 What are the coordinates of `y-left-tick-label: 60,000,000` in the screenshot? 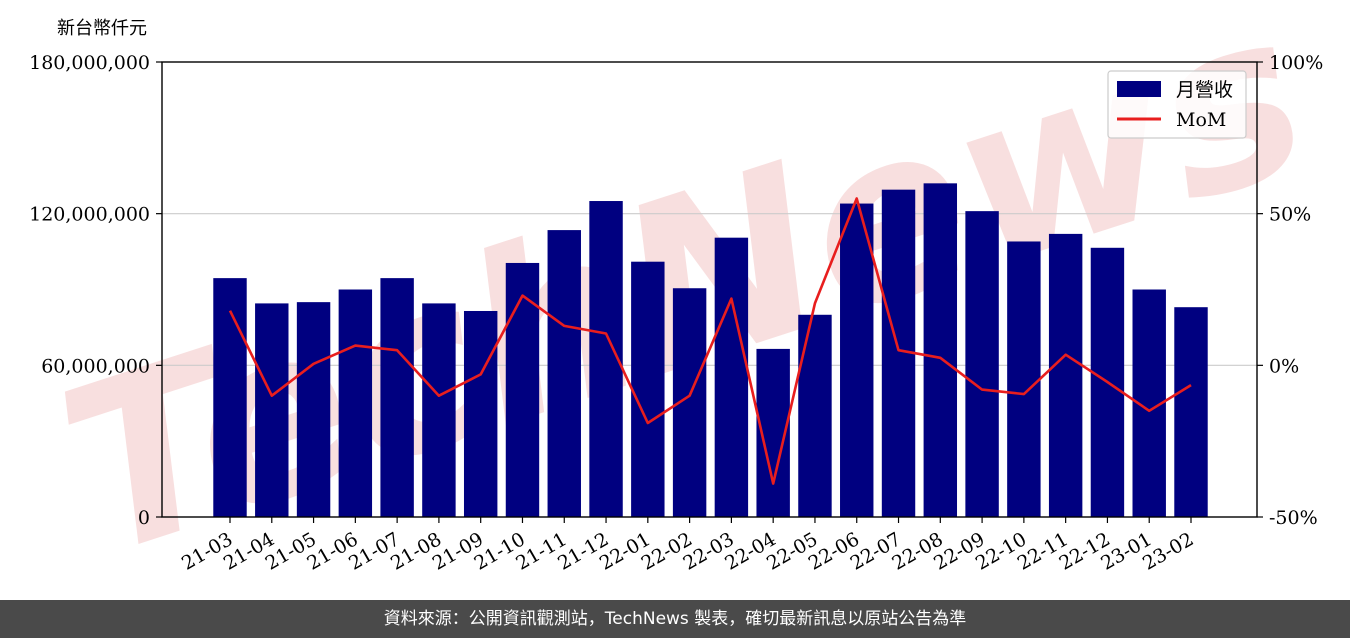 It's located at (95, 366).